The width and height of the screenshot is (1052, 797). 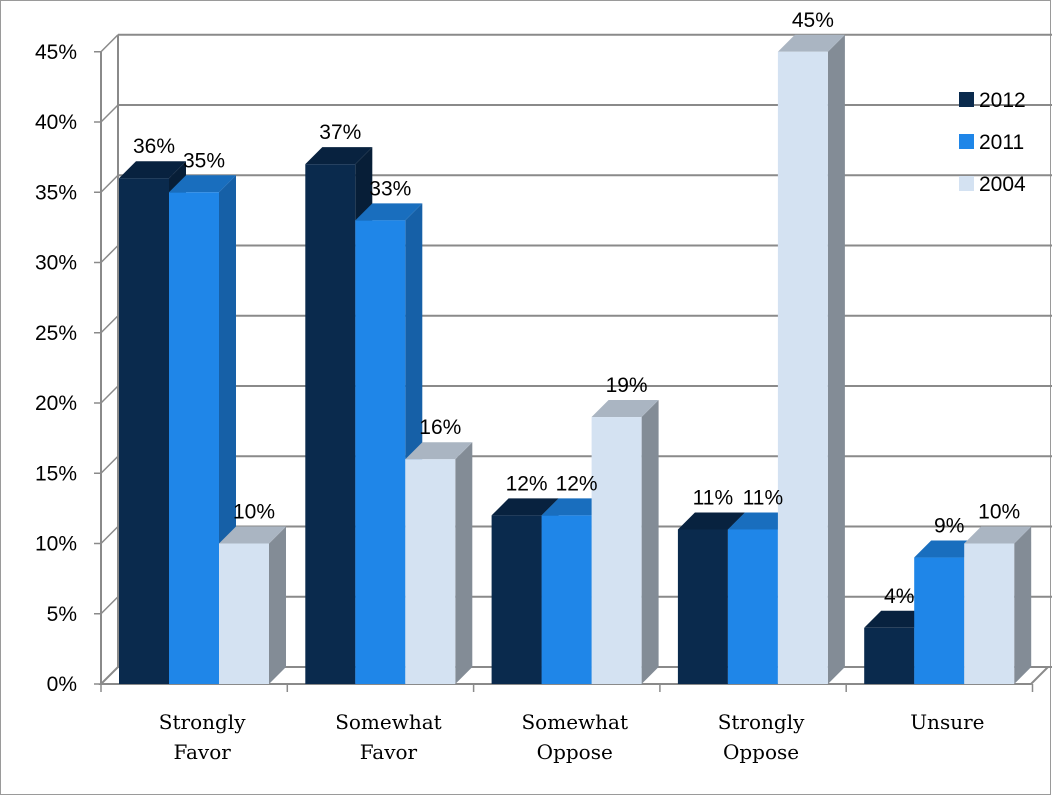 I want to click on y-tick-label: 35%, so click(x=56, y=192).